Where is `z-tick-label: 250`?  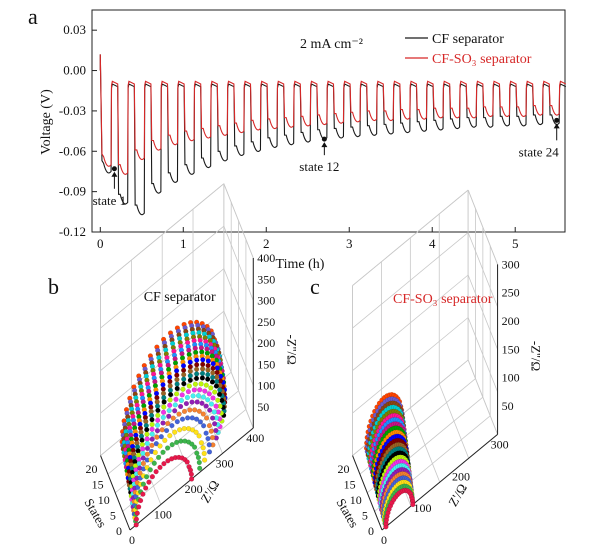 z-tick-label: 250 is located at coordinates (511, 293).